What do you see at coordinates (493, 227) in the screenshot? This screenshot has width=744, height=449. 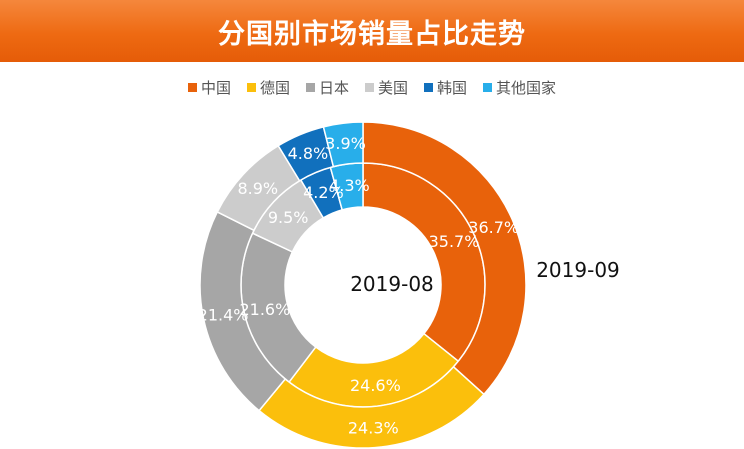 I see `outer-label-china: 36.7%` at bounding box center [493, 227].